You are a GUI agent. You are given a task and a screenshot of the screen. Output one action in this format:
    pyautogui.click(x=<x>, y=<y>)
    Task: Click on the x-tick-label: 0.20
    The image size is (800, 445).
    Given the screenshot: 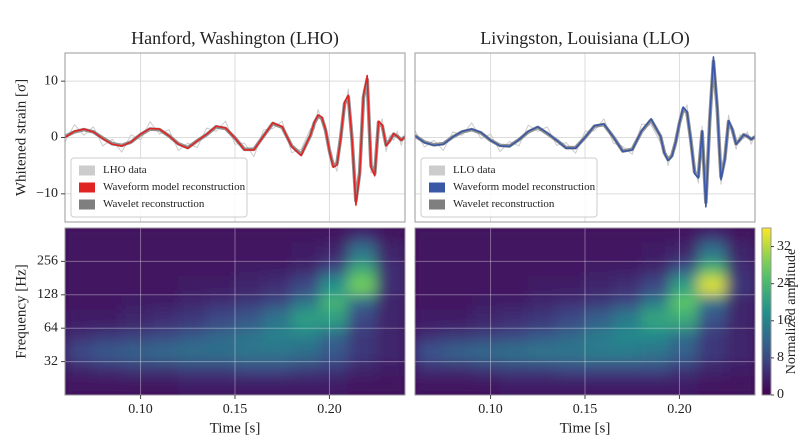 What is the action you would take?
    pyautogui.click(x=329, y=409)
    